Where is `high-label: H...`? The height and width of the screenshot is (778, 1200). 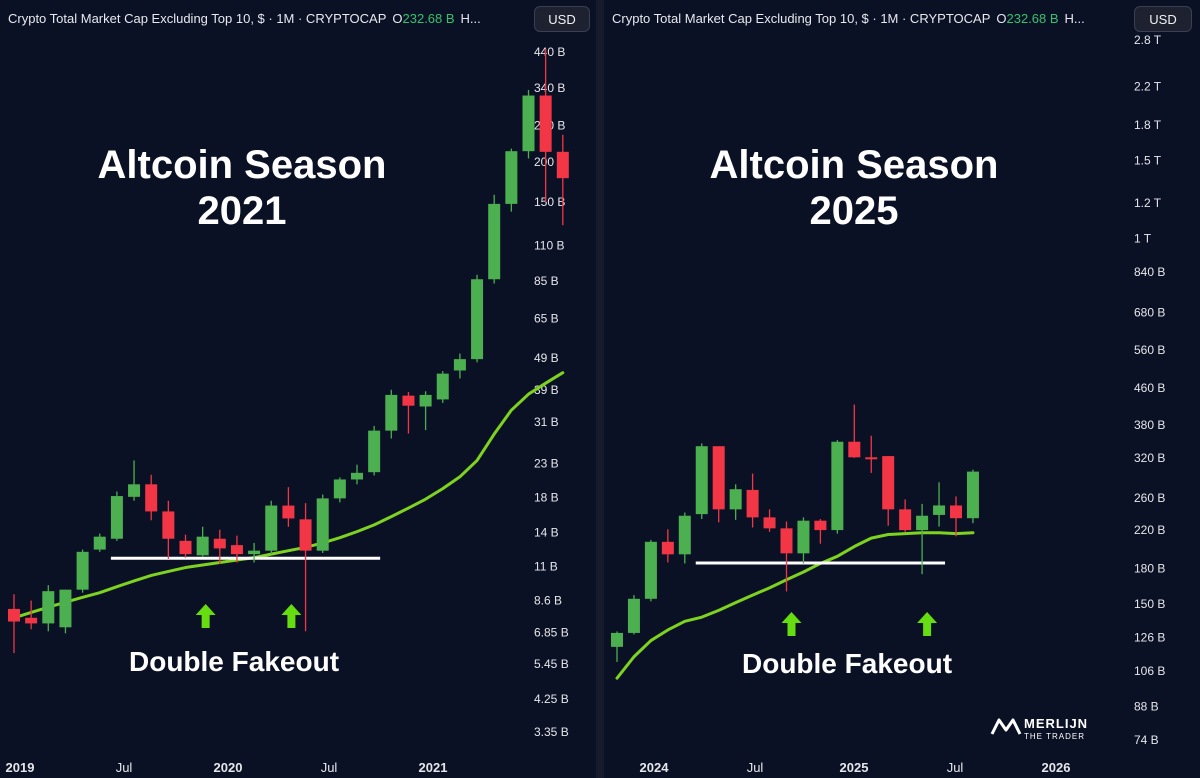 high-label: H... is located at coordinates (470, 18).